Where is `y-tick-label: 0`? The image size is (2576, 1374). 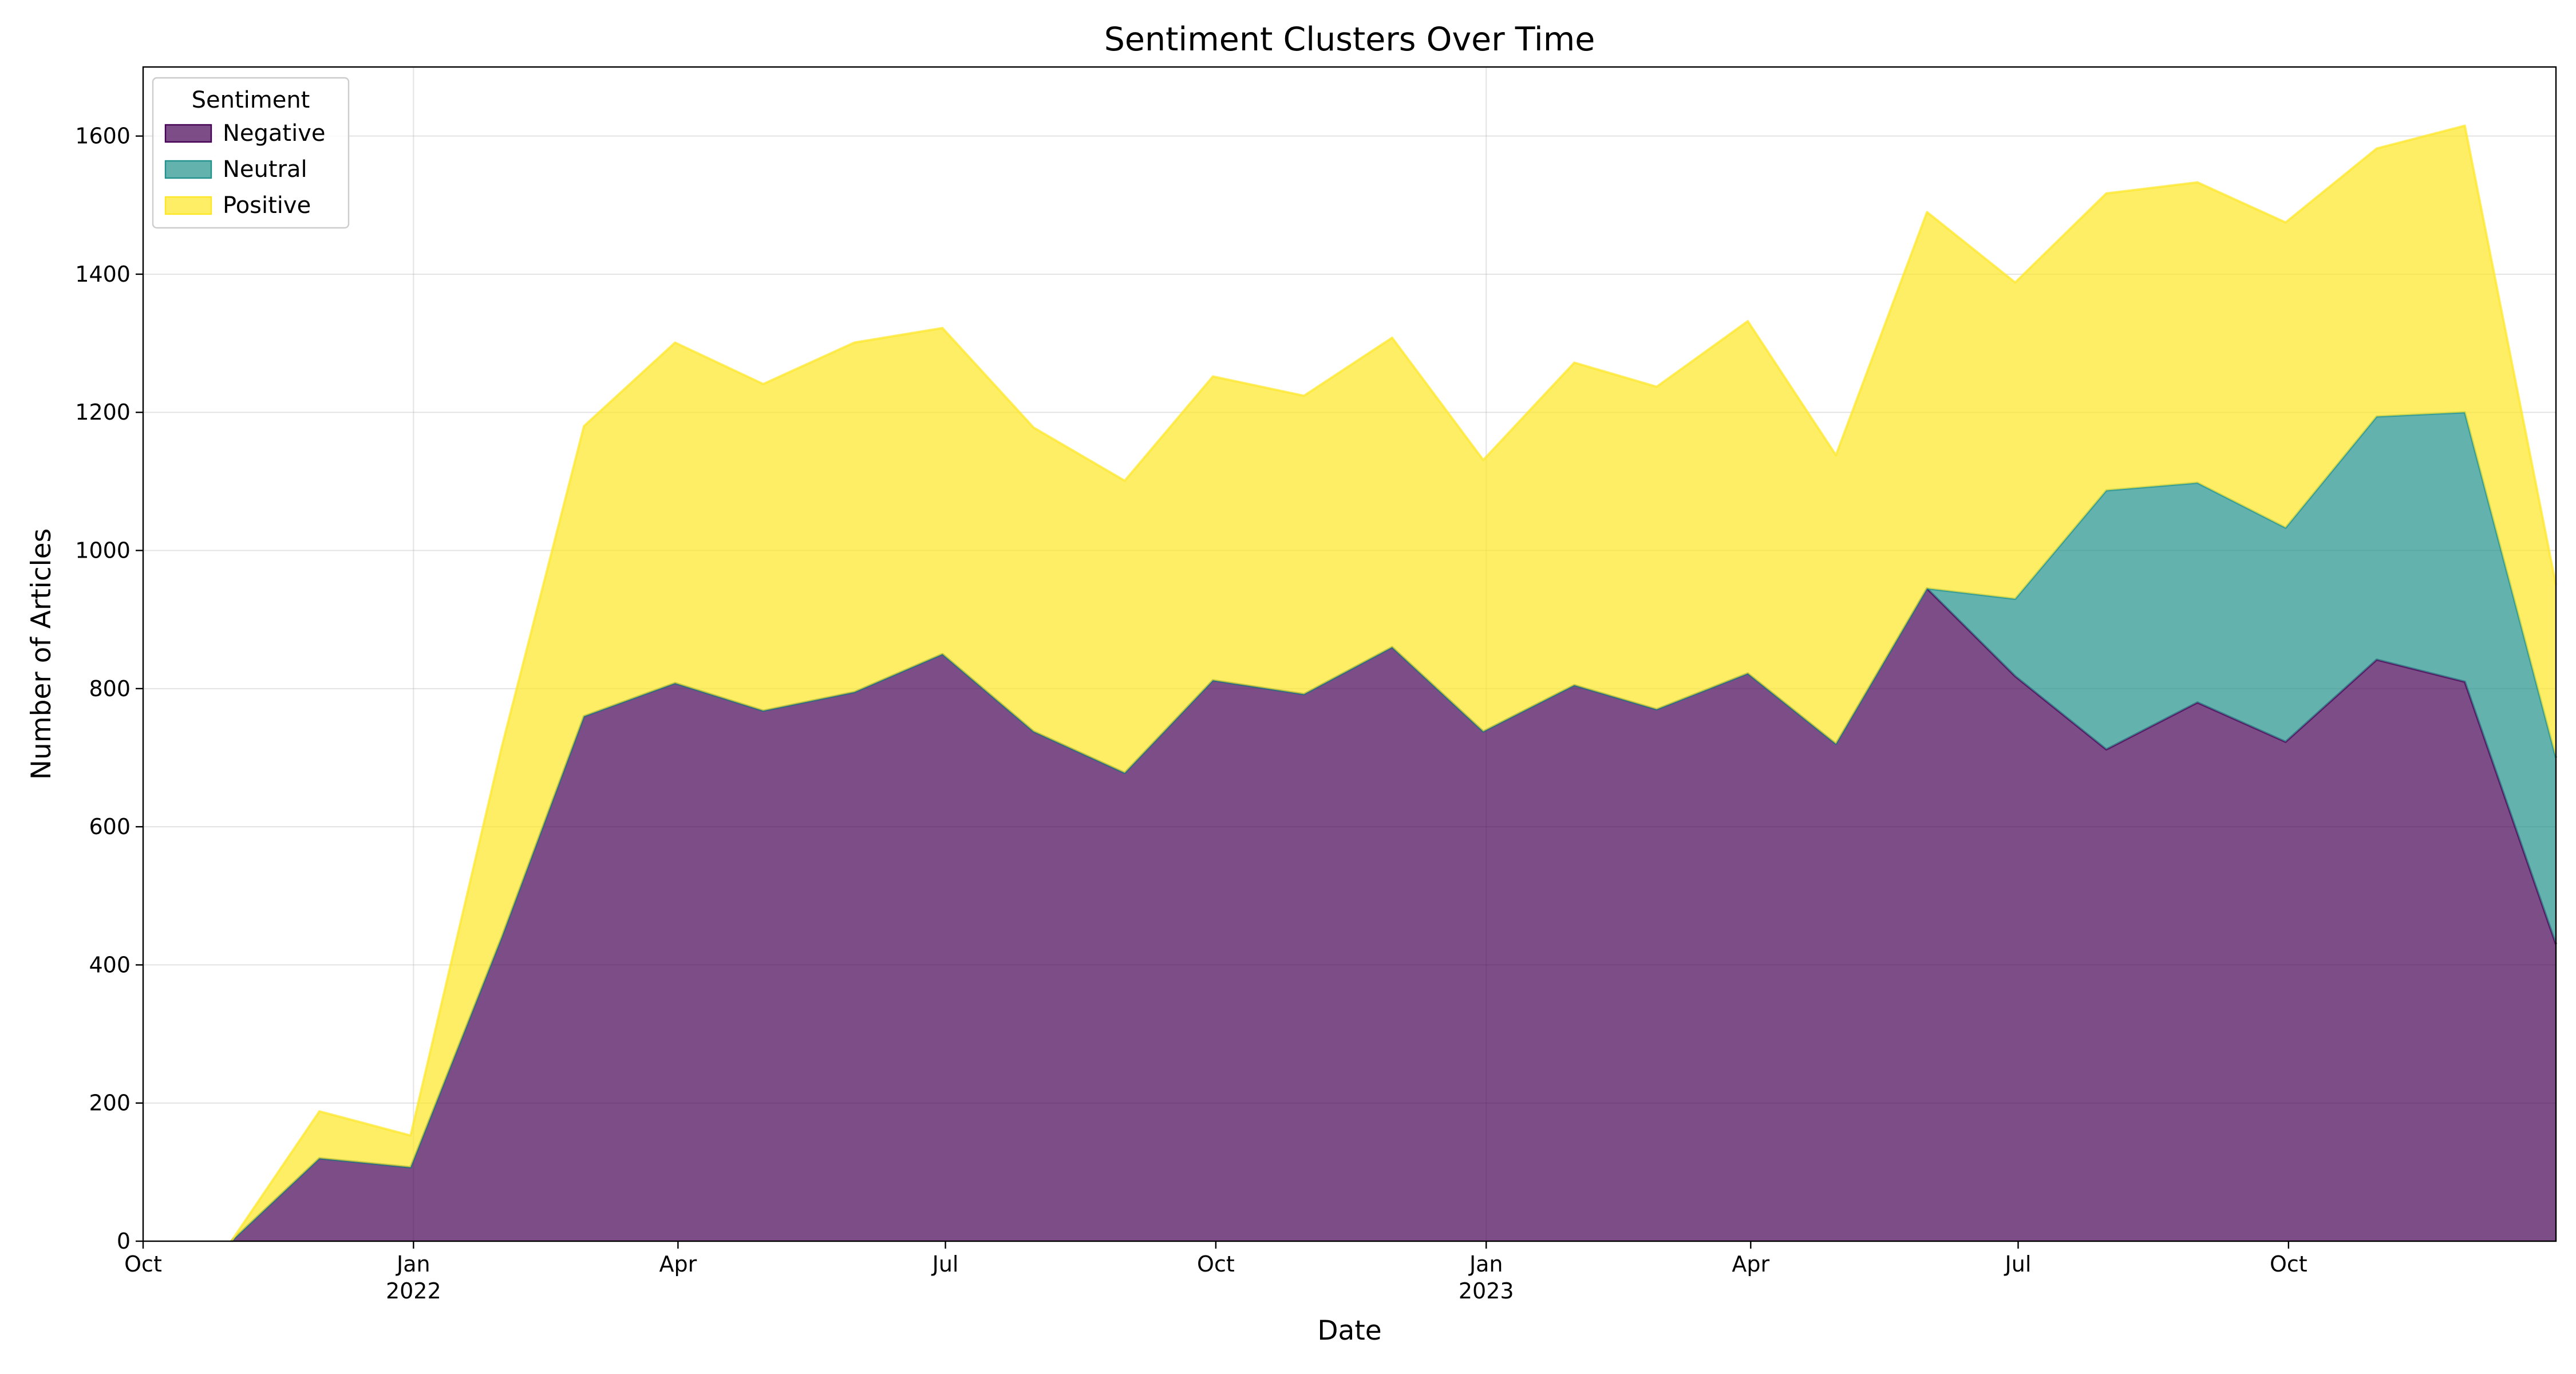 y-tick-label: 0 is located at coordinates (124, 1242).